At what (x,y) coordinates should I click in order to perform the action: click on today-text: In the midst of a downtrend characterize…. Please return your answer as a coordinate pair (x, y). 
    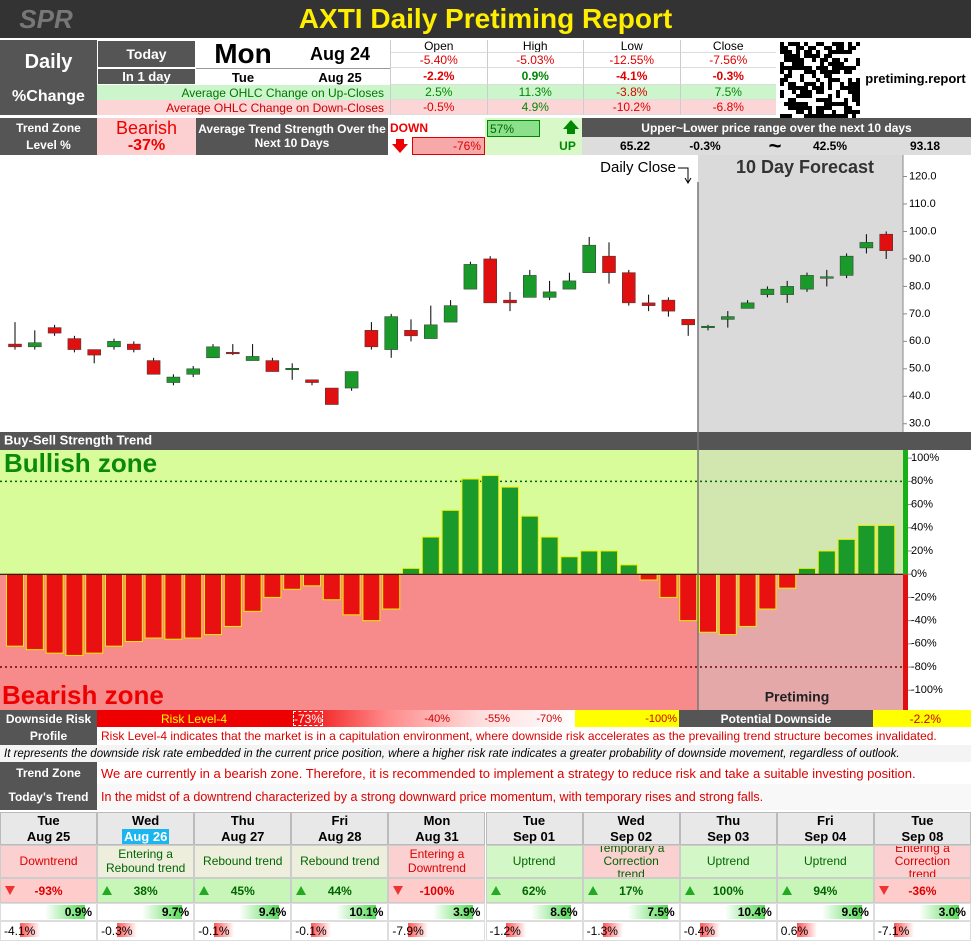
    Looking at the image, I should click on (534, 797).